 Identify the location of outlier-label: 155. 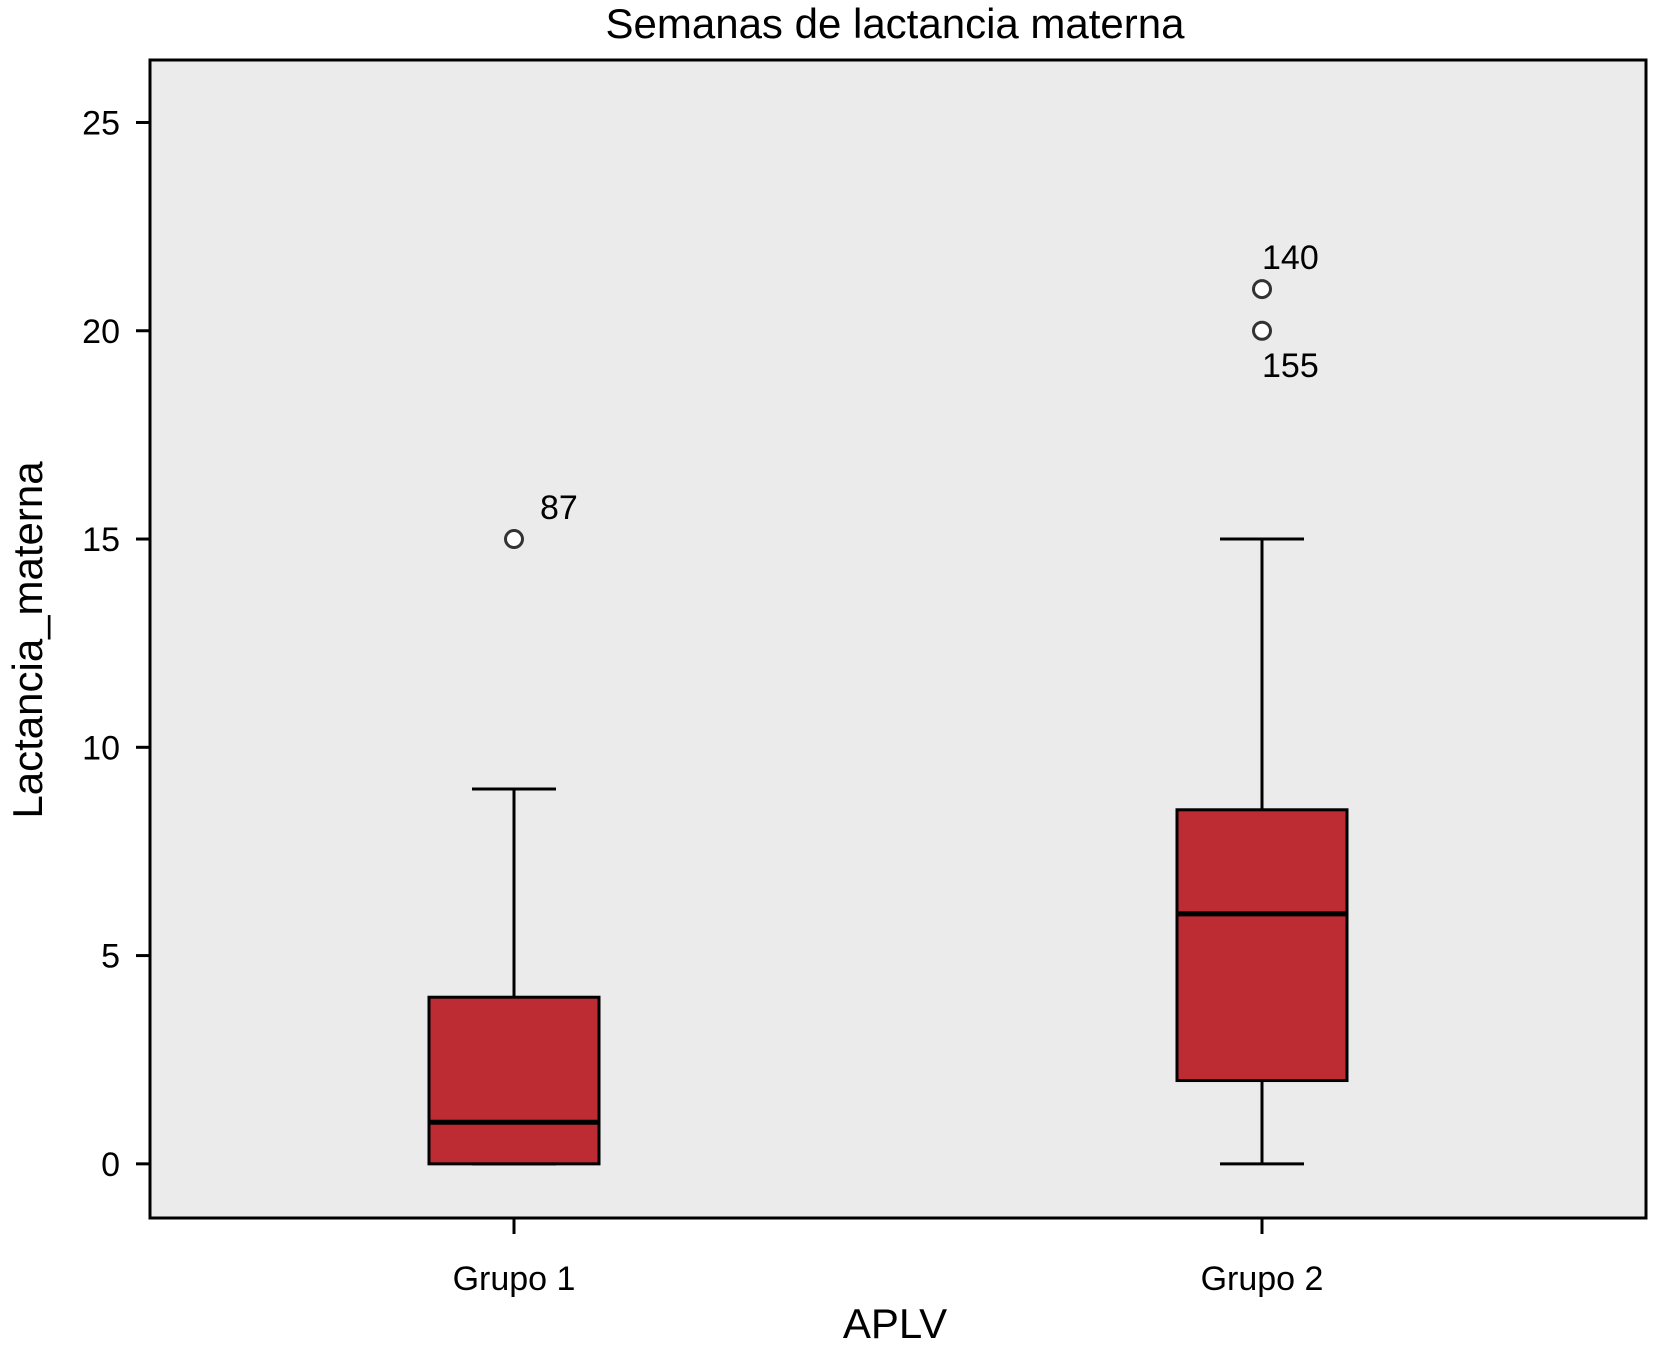
(1290, 366).